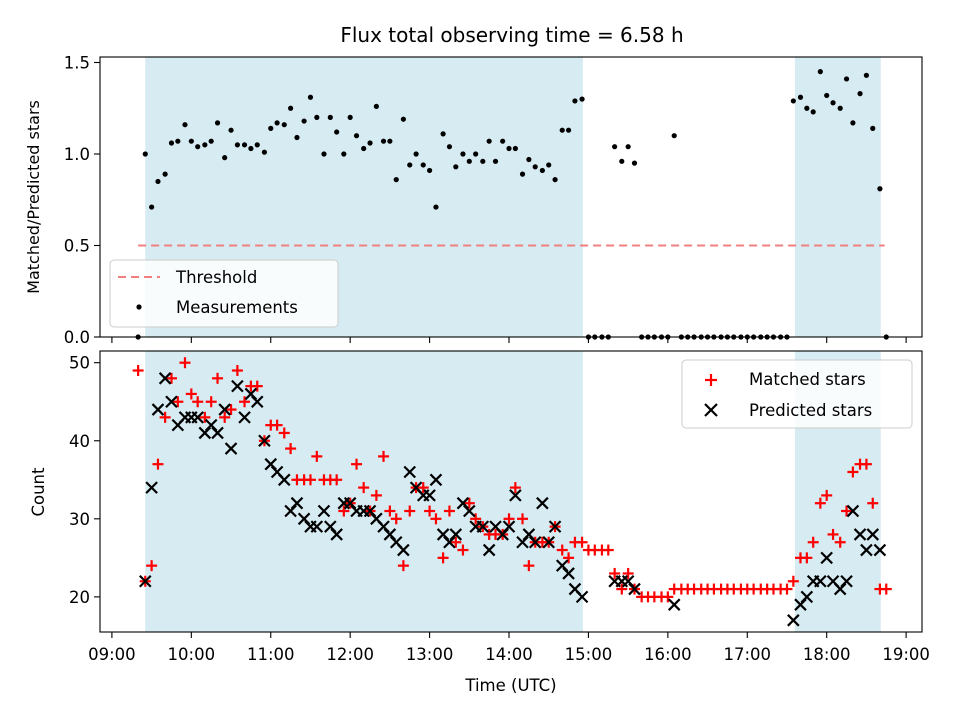  What do you see at coordinates (82, 200) in the screenshot?
I see `top-y-axis: 0.0 0.5 1.0 1.5` at bounding box center [82, 200].